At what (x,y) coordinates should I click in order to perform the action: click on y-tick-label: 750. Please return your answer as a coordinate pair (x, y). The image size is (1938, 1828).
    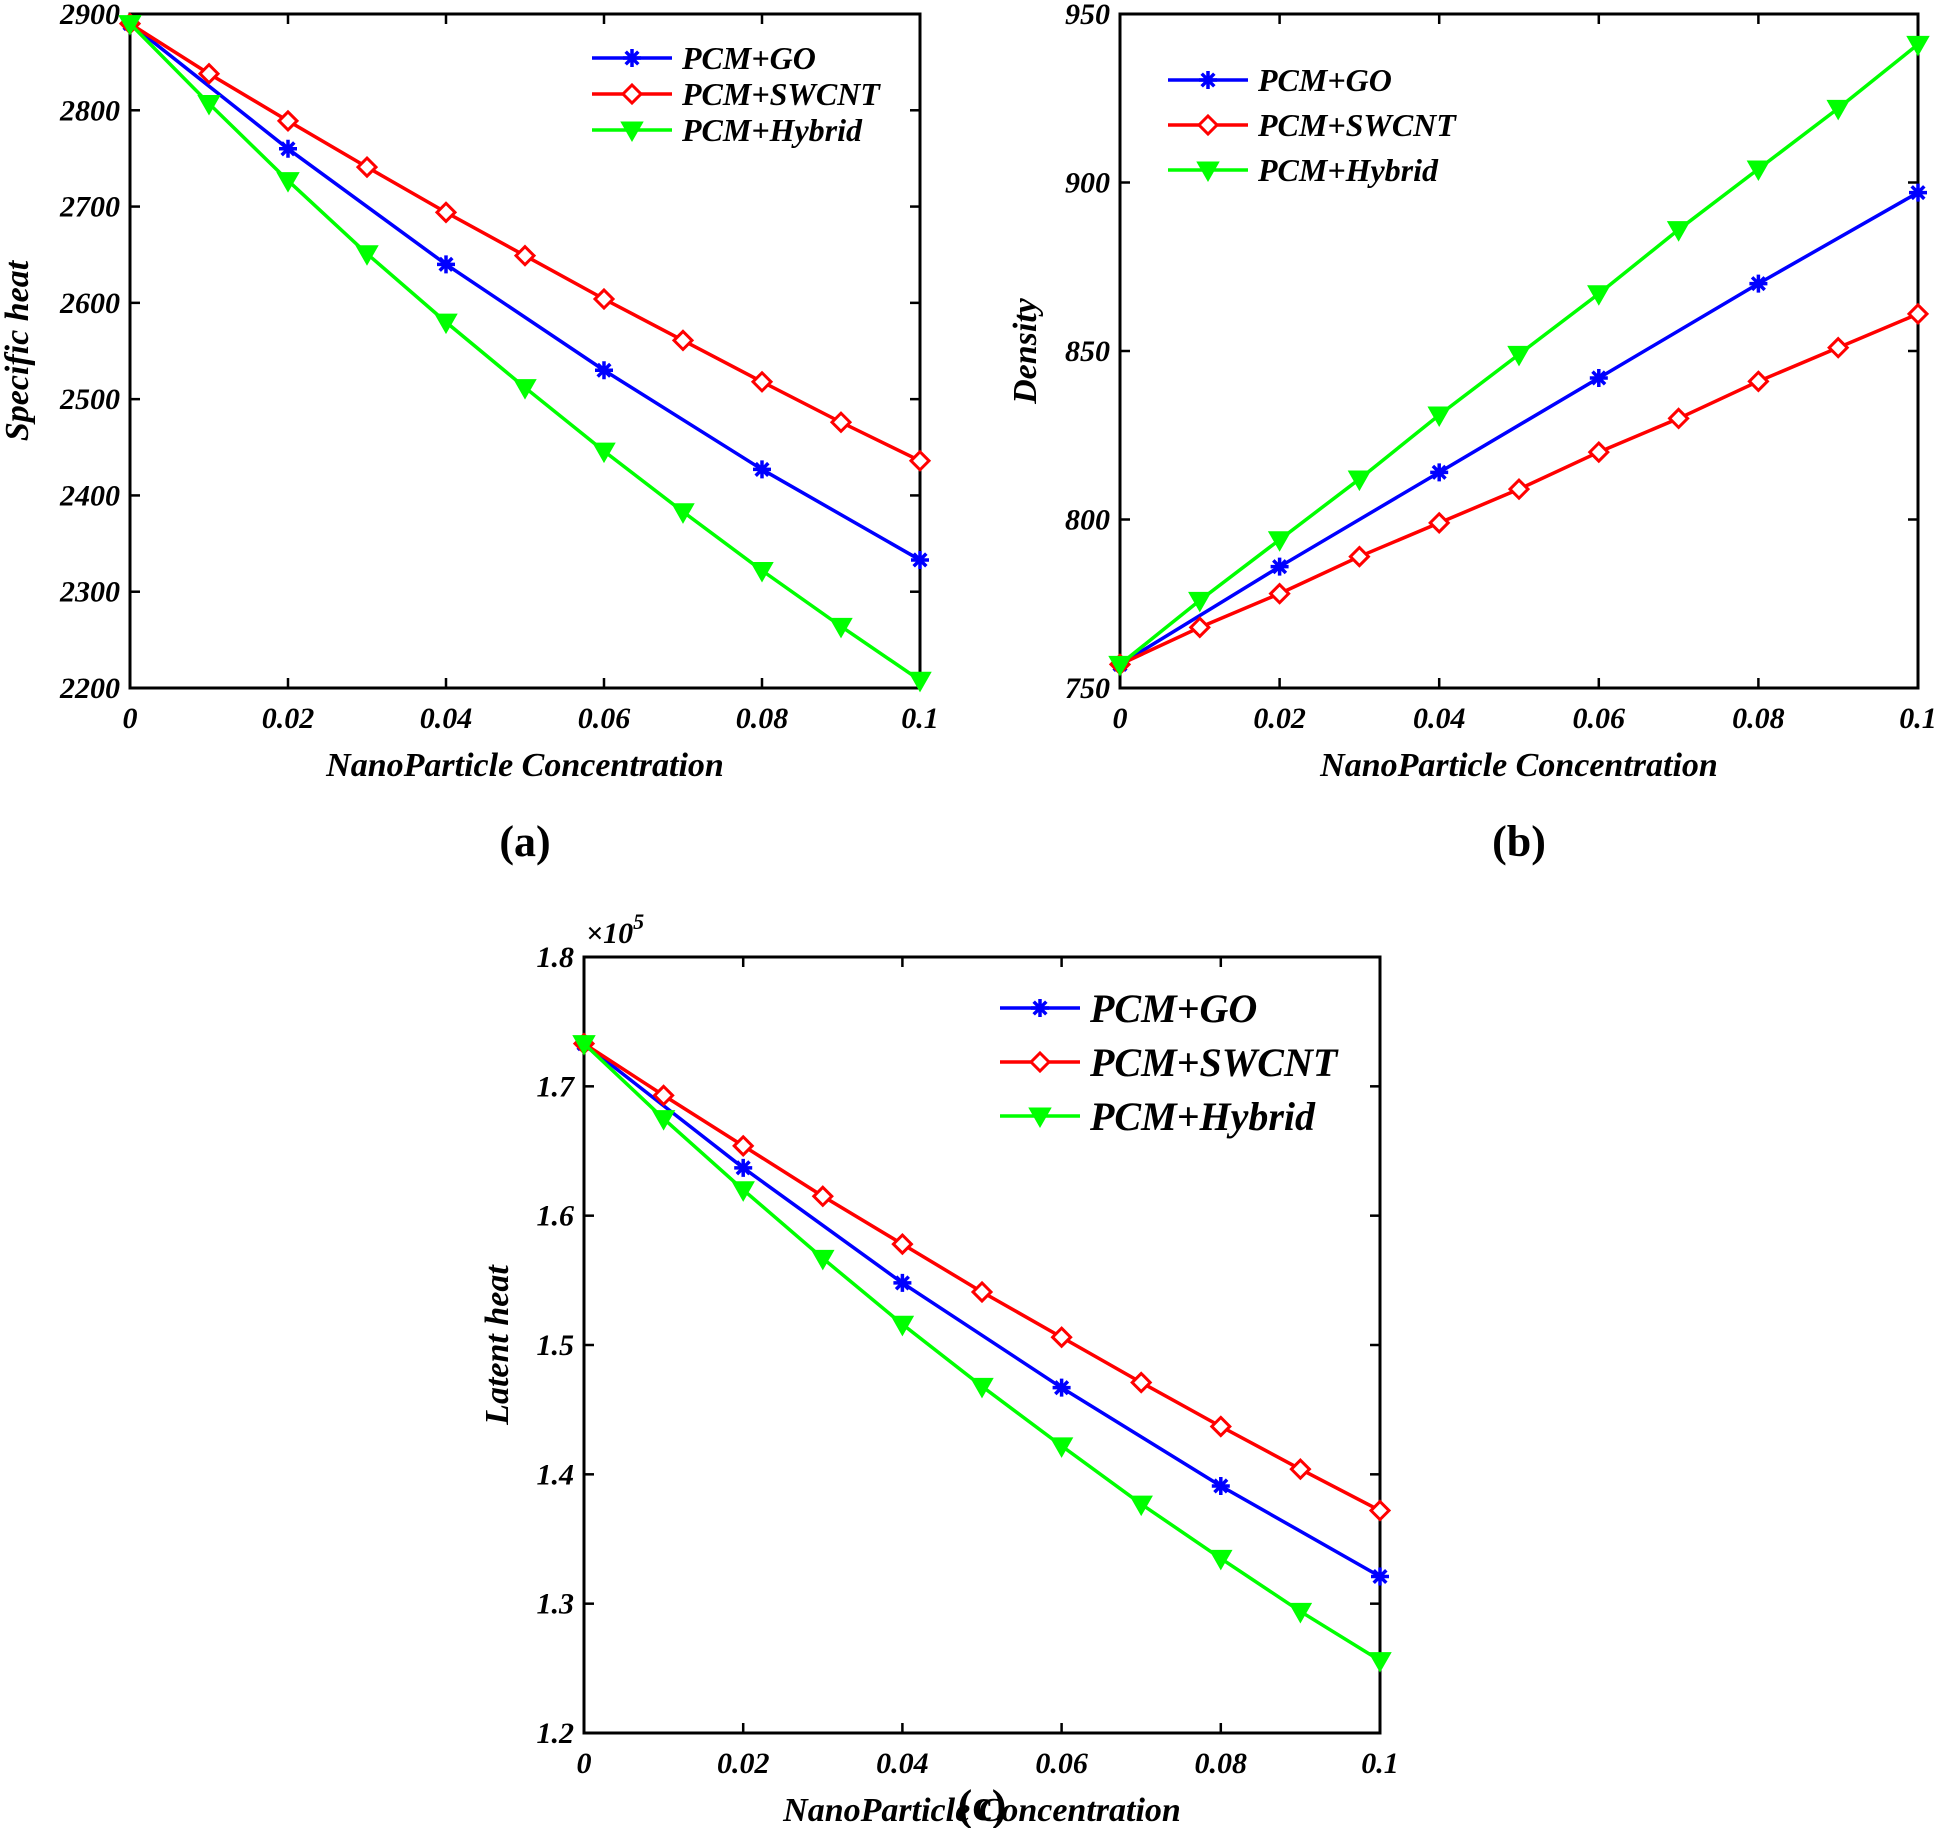
    Looking at the image, I should click on (1087, 688).